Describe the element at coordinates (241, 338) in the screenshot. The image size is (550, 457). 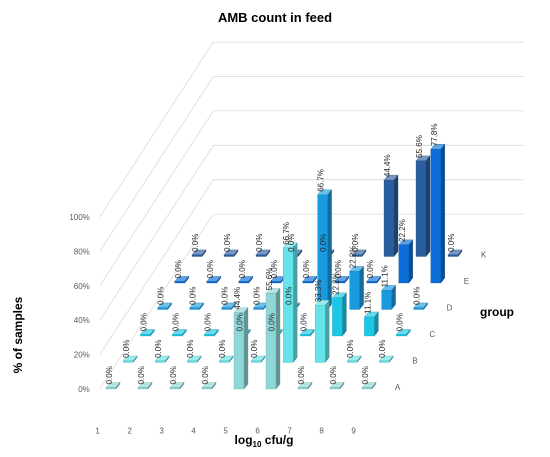
I see `series-A` at that location.